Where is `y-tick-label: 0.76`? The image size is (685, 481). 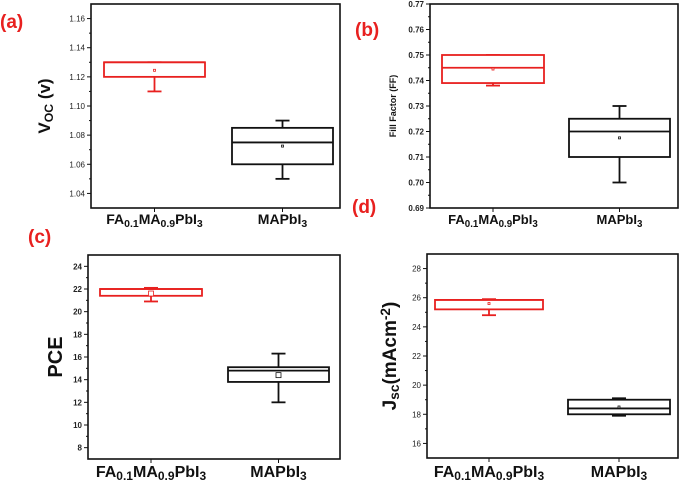
y-tick-label: 0.76 is located at coordinates (416, 30).